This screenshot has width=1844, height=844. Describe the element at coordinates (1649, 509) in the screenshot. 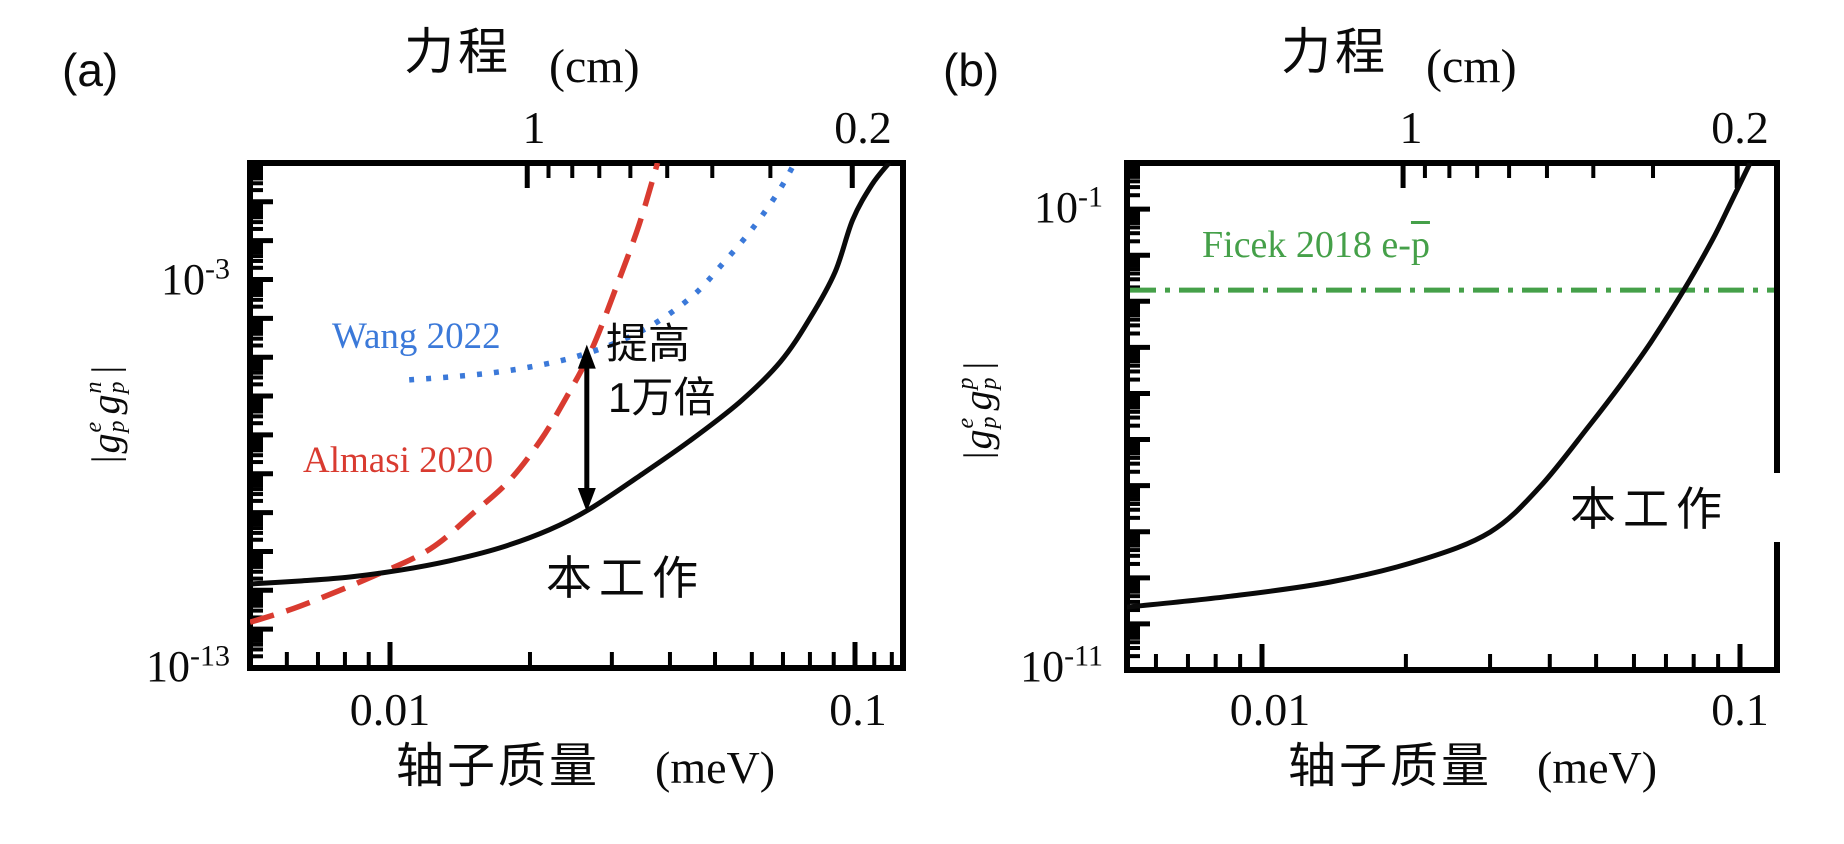

I see `panel-b-curve-label-this-work: 本工作` at that location.